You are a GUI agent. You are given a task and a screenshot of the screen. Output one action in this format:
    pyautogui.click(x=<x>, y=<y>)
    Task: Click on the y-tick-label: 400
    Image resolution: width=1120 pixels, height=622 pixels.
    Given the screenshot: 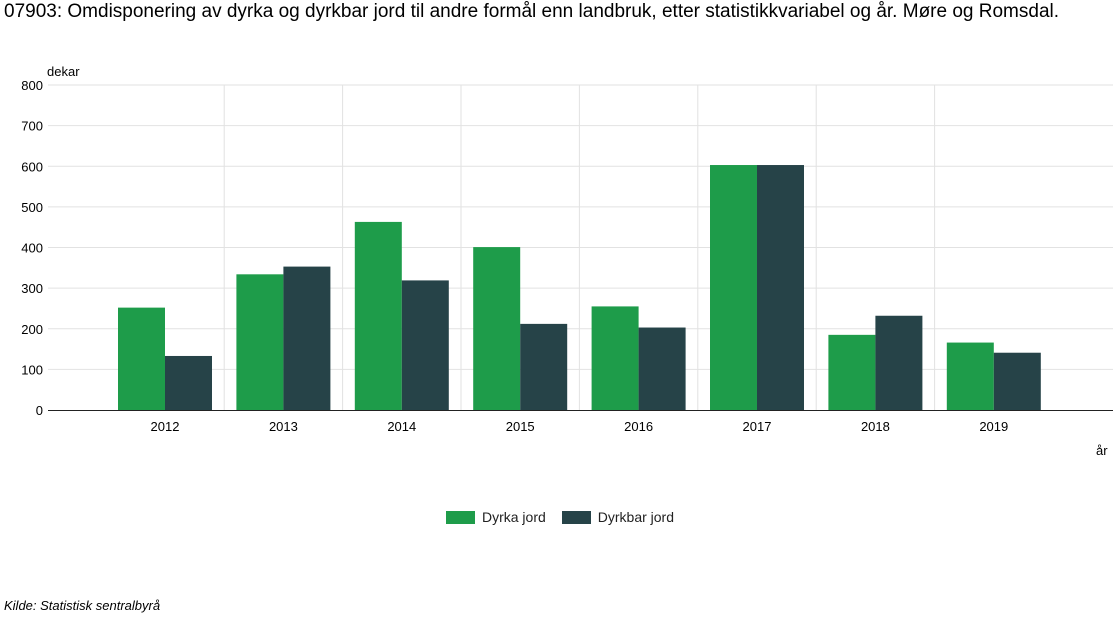 What is the action you would take?
    pyautogui.click(x=32, y=248)
    